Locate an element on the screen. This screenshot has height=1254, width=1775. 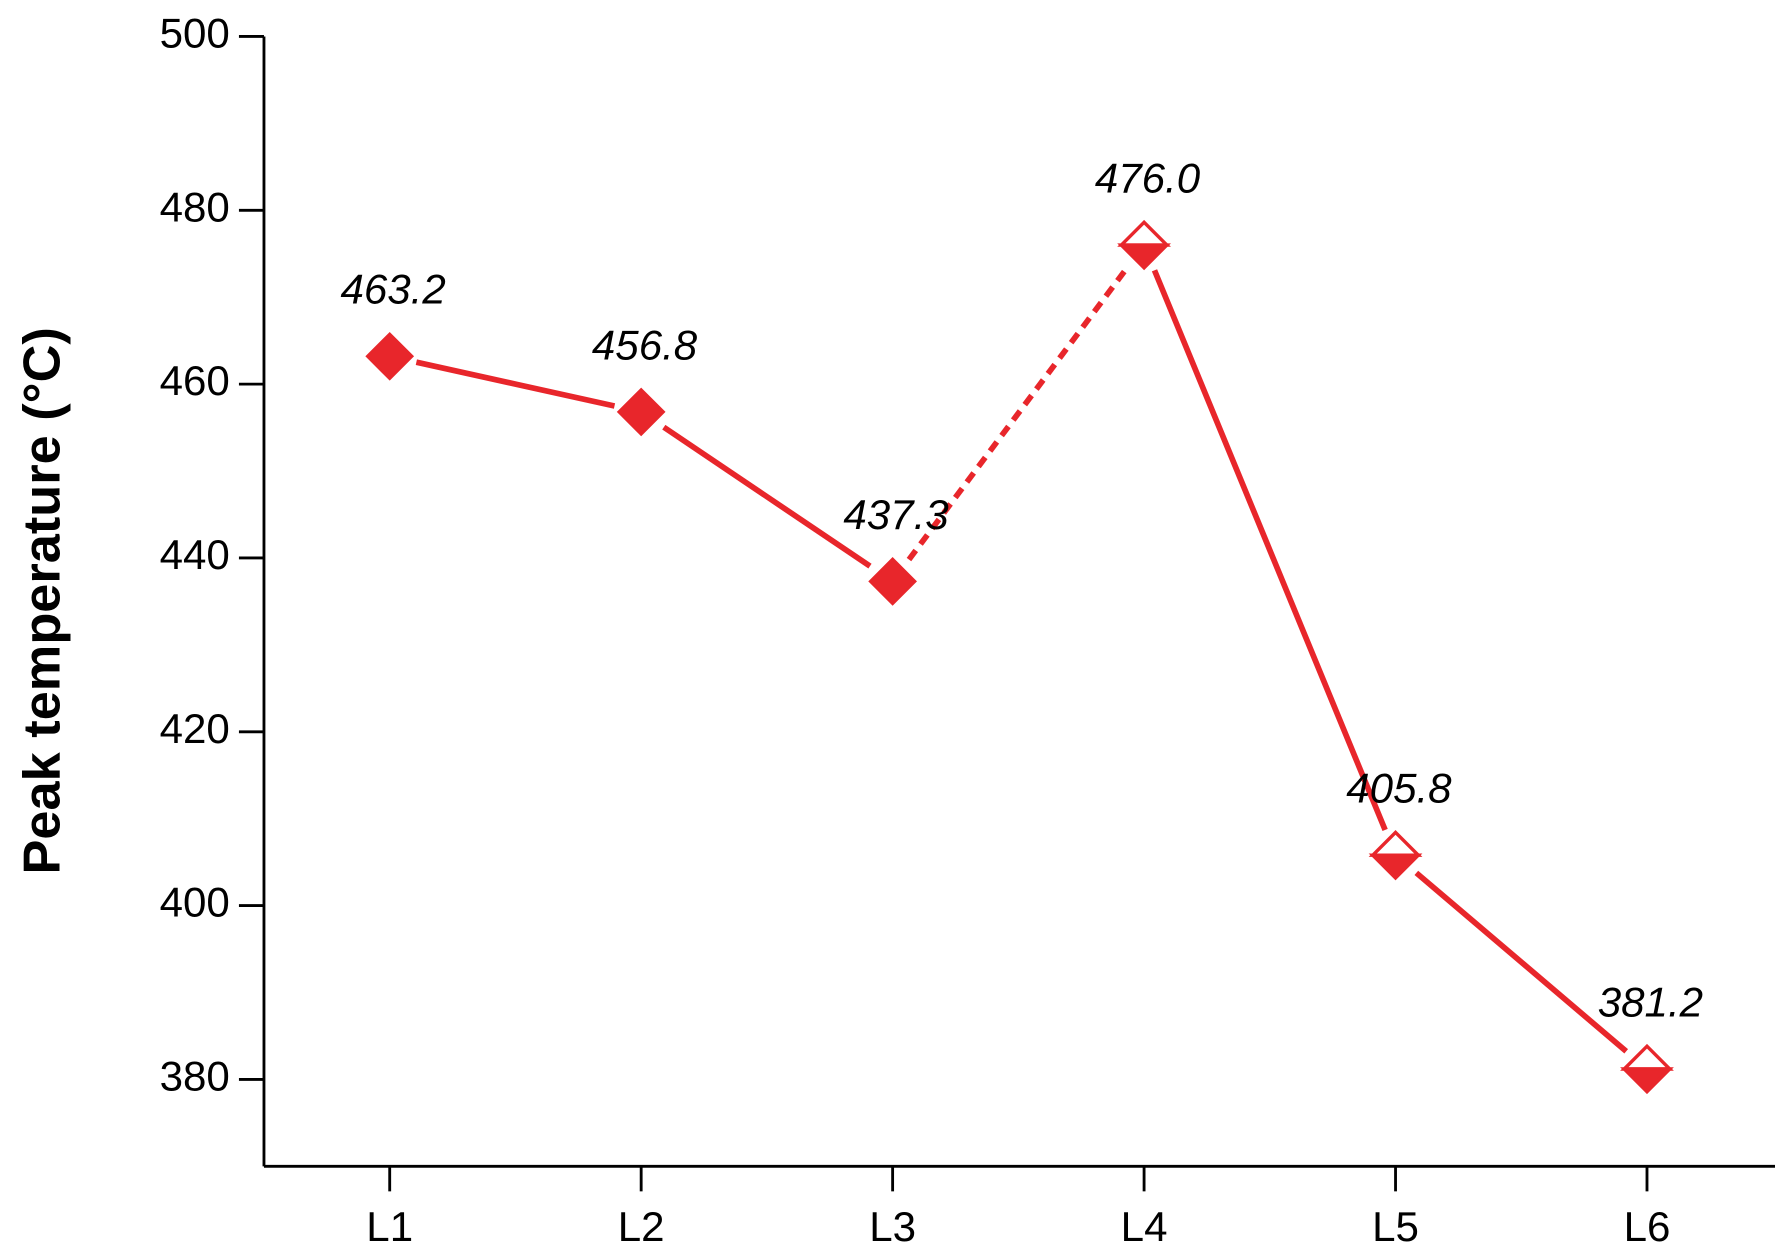
value-label: 476.0 is located at coordinates (1148, 177).